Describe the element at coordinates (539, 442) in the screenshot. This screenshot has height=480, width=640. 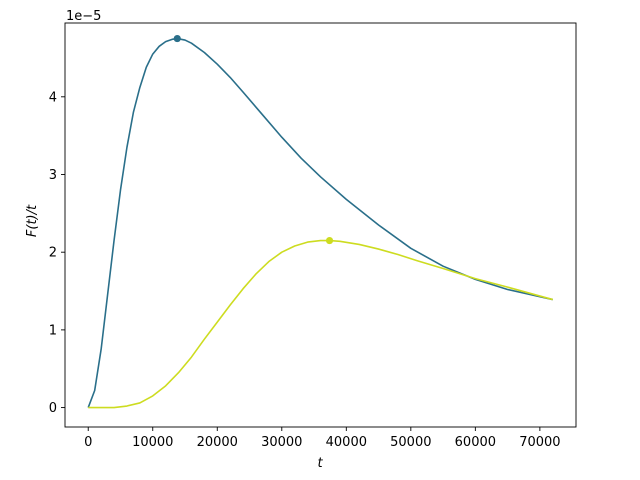
I see `x-tick-label: 70000` at that location.